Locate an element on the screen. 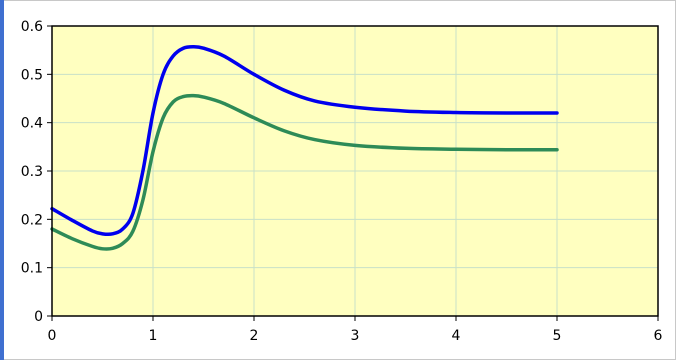 This screenshot has width=676, height=364. y-tick-label: 0.4 is located at coordinates (32, 124).